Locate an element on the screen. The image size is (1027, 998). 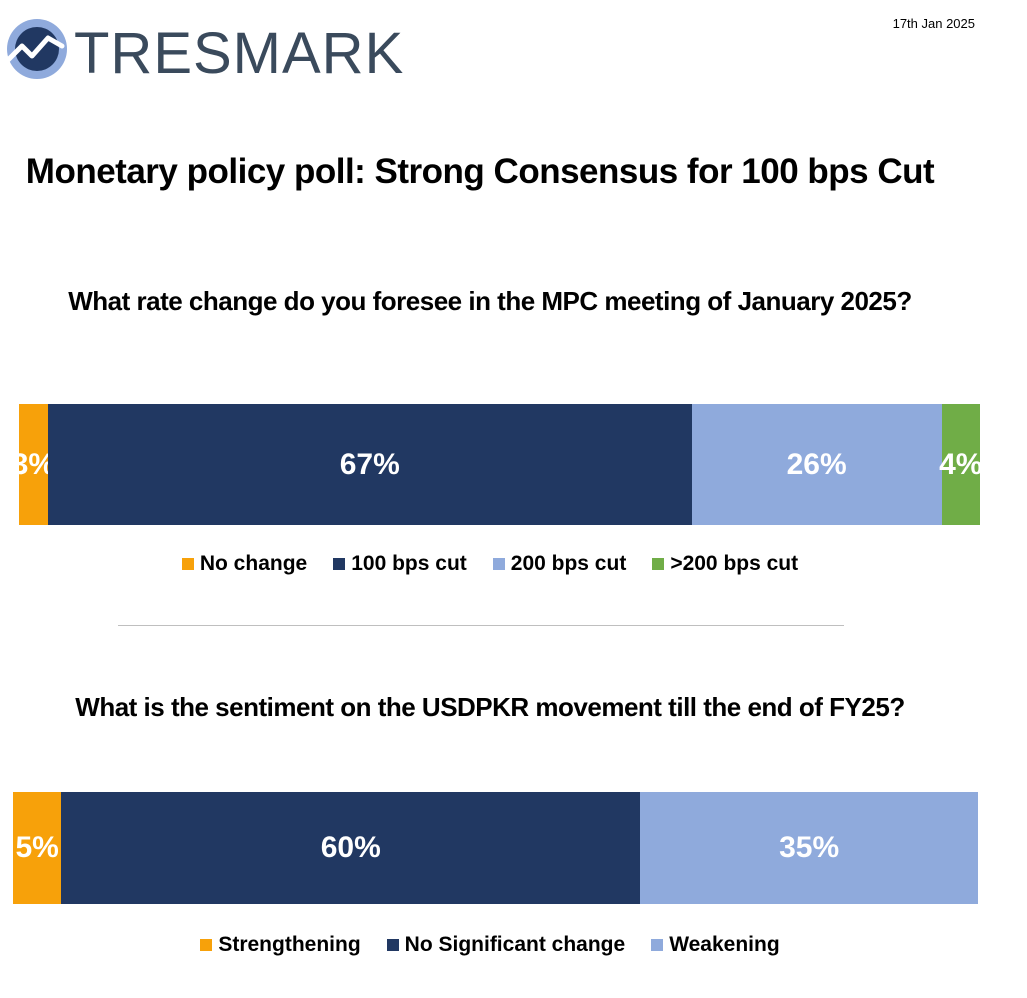
chart2-legend-item-1: No Significant change is located at coordinates (506, 945).